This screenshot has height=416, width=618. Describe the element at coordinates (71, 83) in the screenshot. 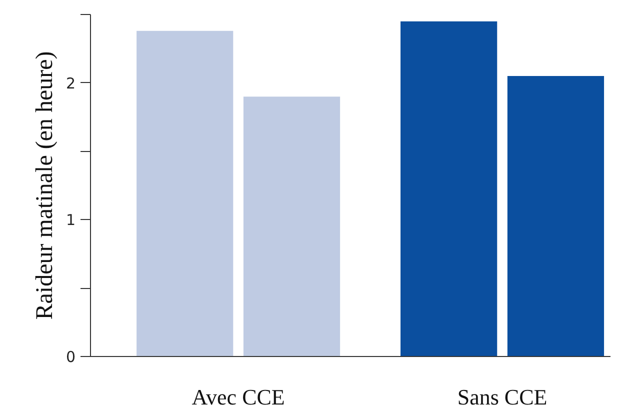

I see `y-tick-label: 2` at that location.